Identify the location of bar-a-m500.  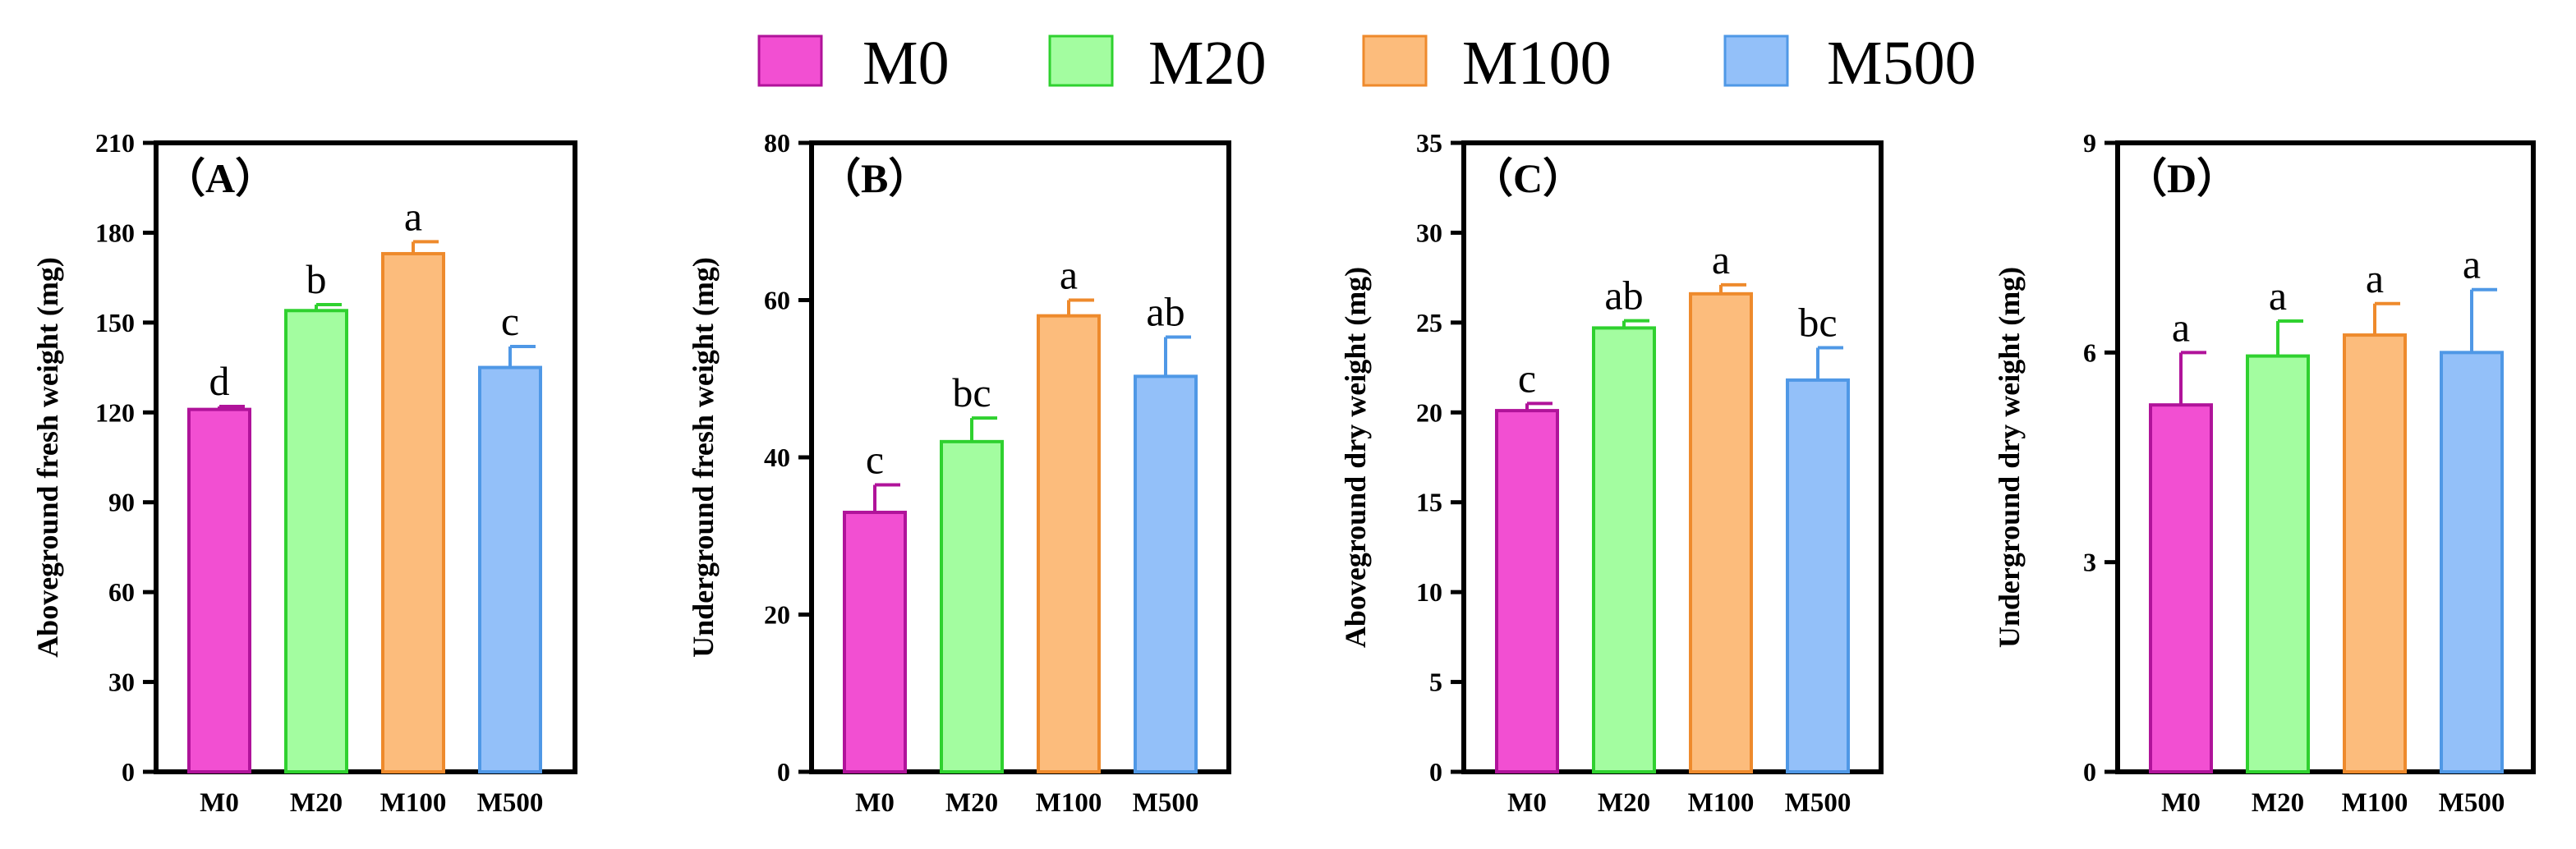
(510, 569).